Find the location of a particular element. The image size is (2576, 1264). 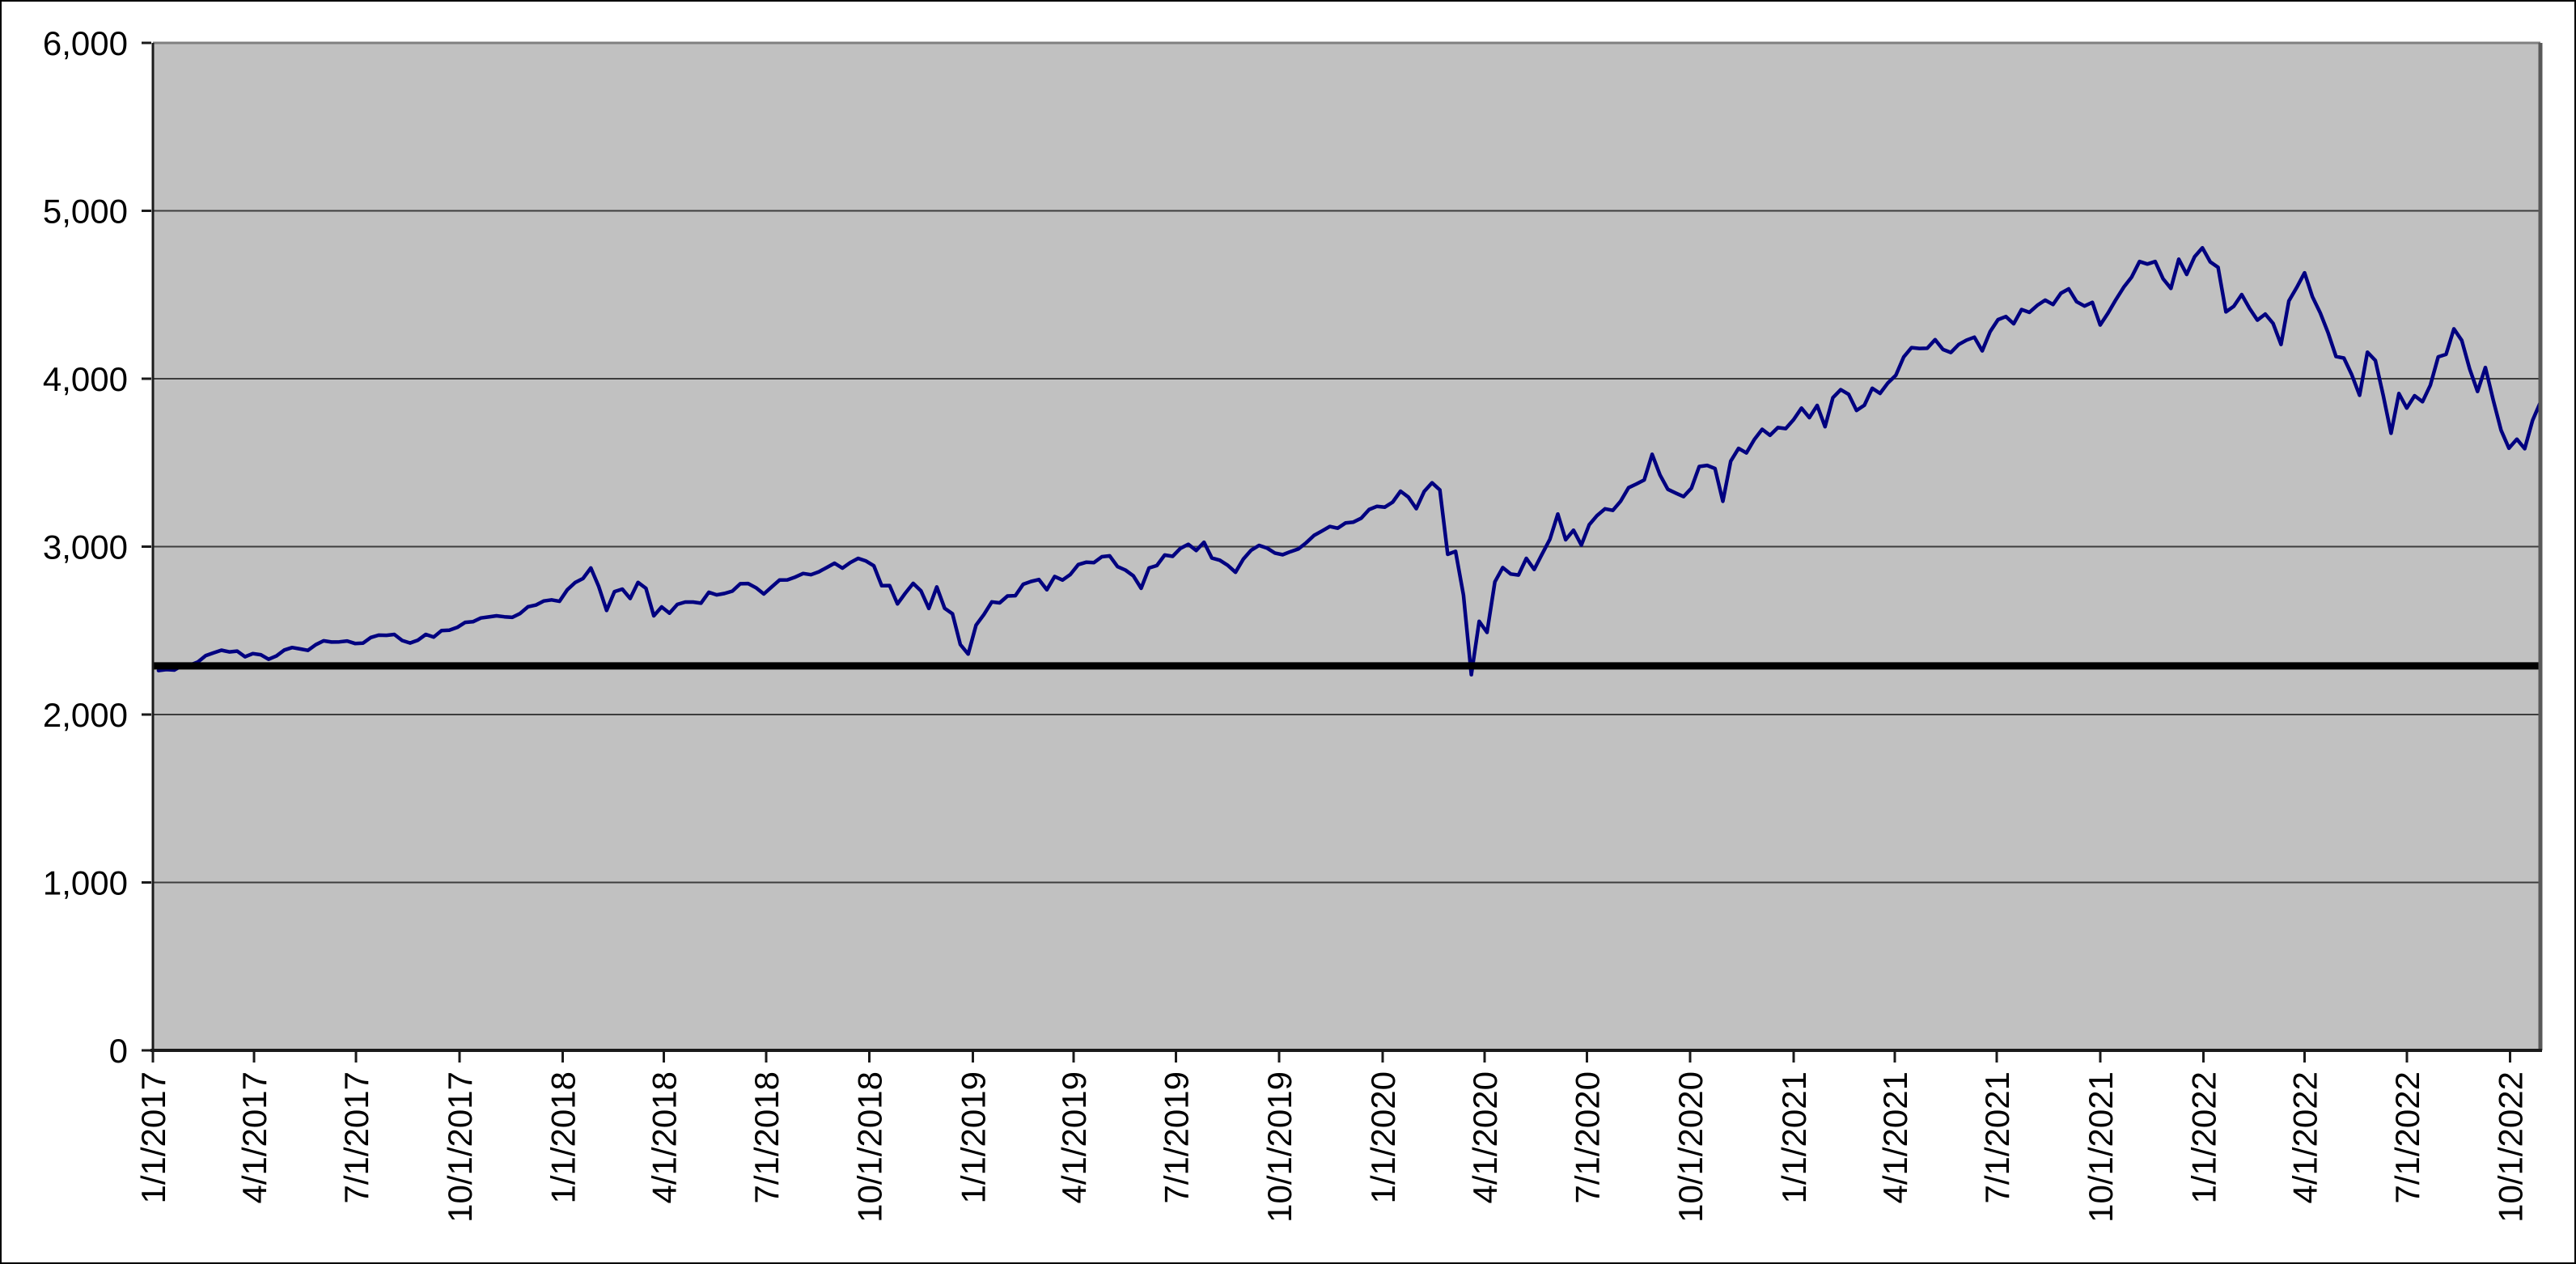

x-axis-tick-label: 7/1/2020 is located at coordinates (1588, 1137).